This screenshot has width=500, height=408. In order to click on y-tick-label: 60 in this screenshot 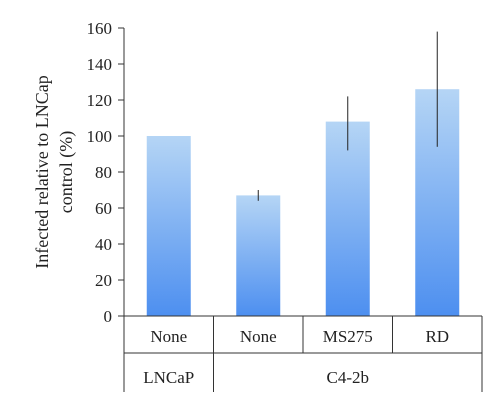, I will do `click(103, 208)`.